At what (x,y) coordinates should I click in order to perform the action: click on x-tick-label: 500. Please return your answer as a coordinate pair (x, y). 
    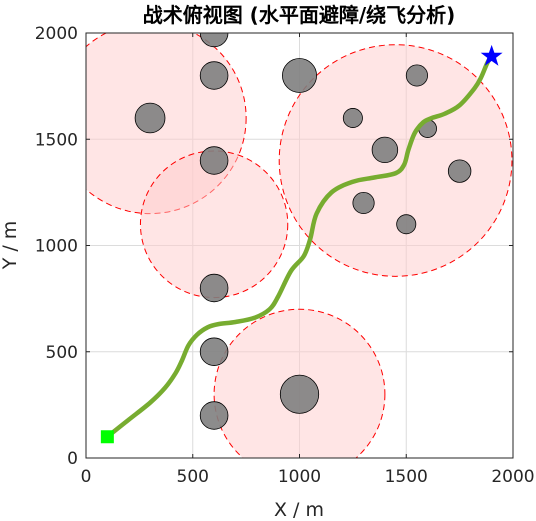
    Looking at the image, I should click on (193, 477).